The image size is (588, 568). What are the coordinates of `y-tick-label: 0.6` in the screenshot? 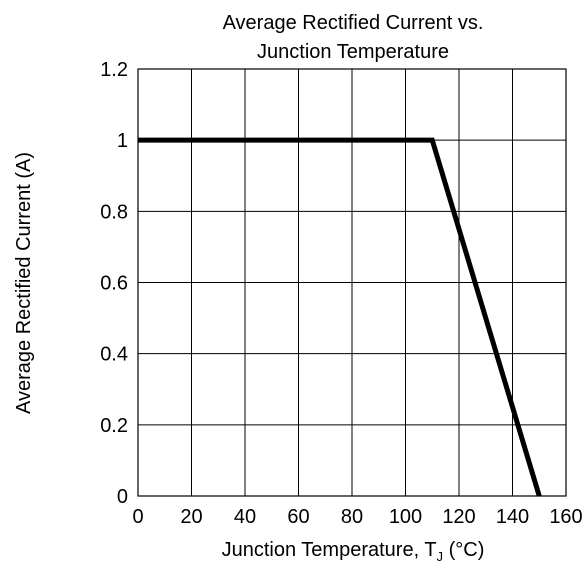 It's located at (114, 284).